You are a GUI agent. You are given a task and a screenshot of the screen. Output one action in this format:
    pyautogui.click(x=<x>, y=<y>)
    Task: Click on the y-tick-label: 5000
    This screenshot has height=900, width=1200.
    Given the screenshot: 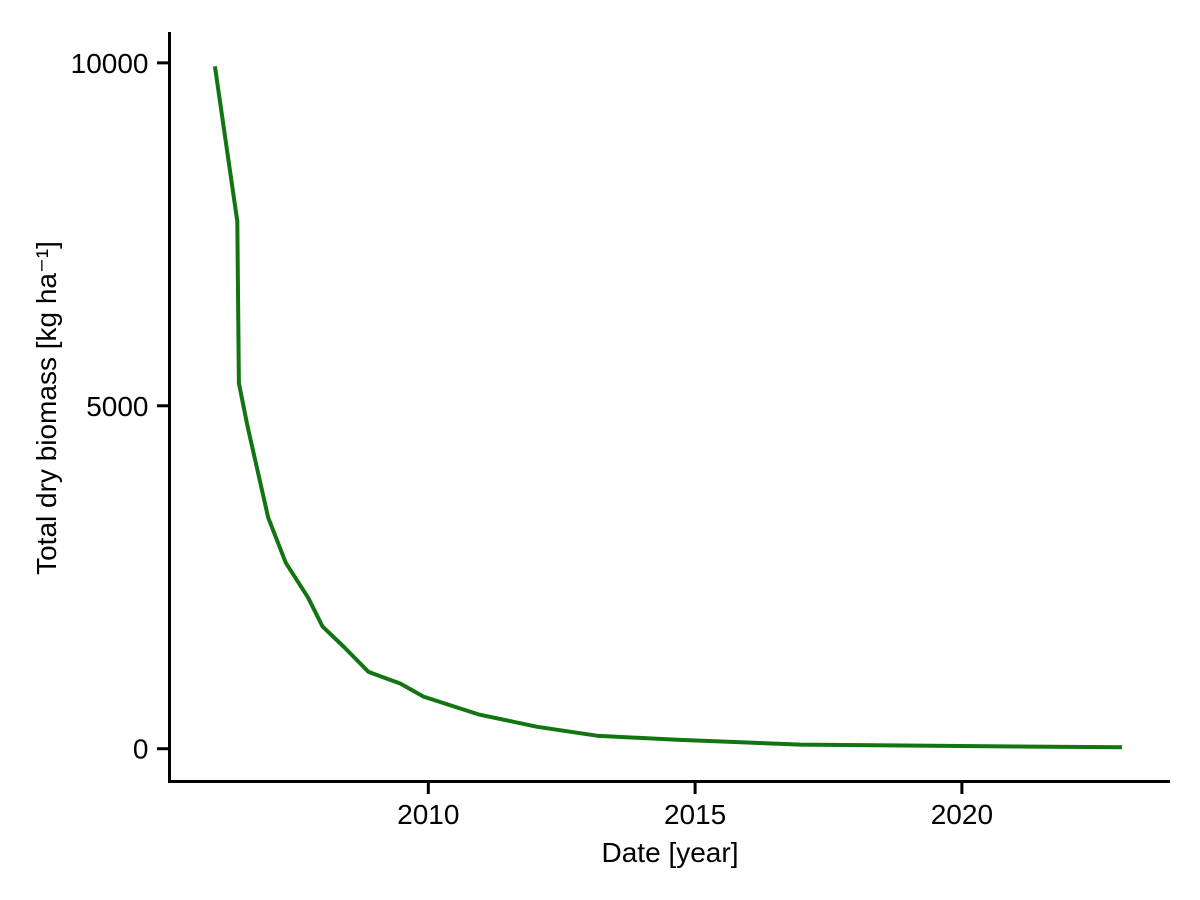 What is the action you would take?
    pyautogui.click(x=117, y=406)
    